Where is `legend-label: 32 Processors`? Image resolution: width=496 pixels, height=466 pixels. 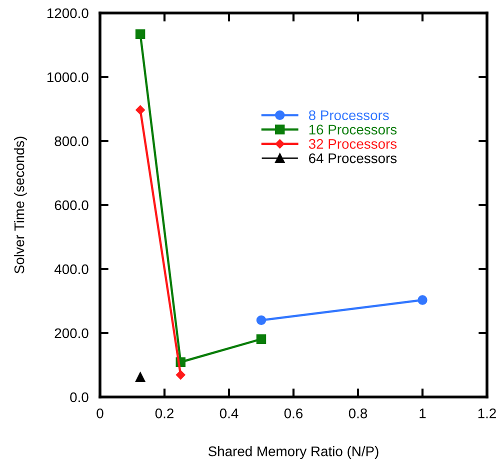
legend-label: 32 Processors is located at coordinates (352, 144).